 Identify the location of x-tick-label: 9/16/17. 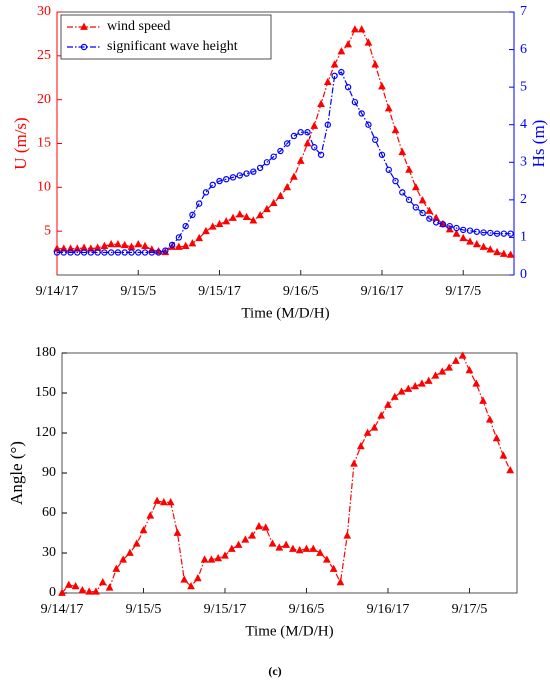
(382, 291).